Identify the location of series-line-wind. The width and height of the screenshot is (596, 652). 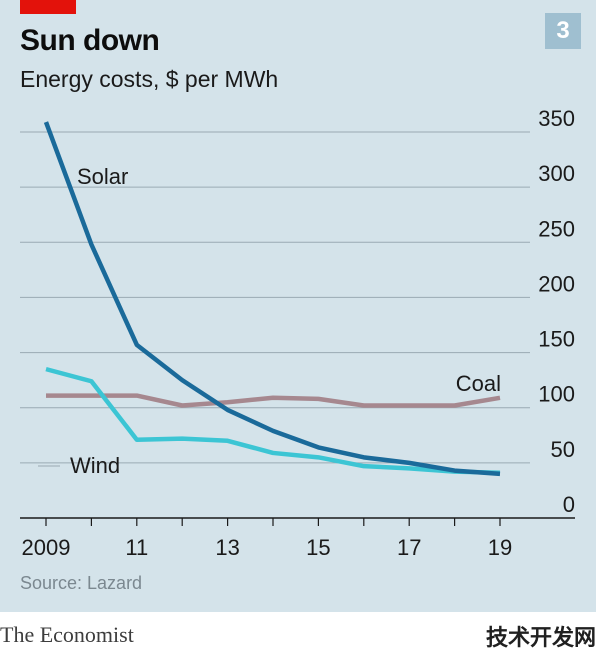
(273, 421).